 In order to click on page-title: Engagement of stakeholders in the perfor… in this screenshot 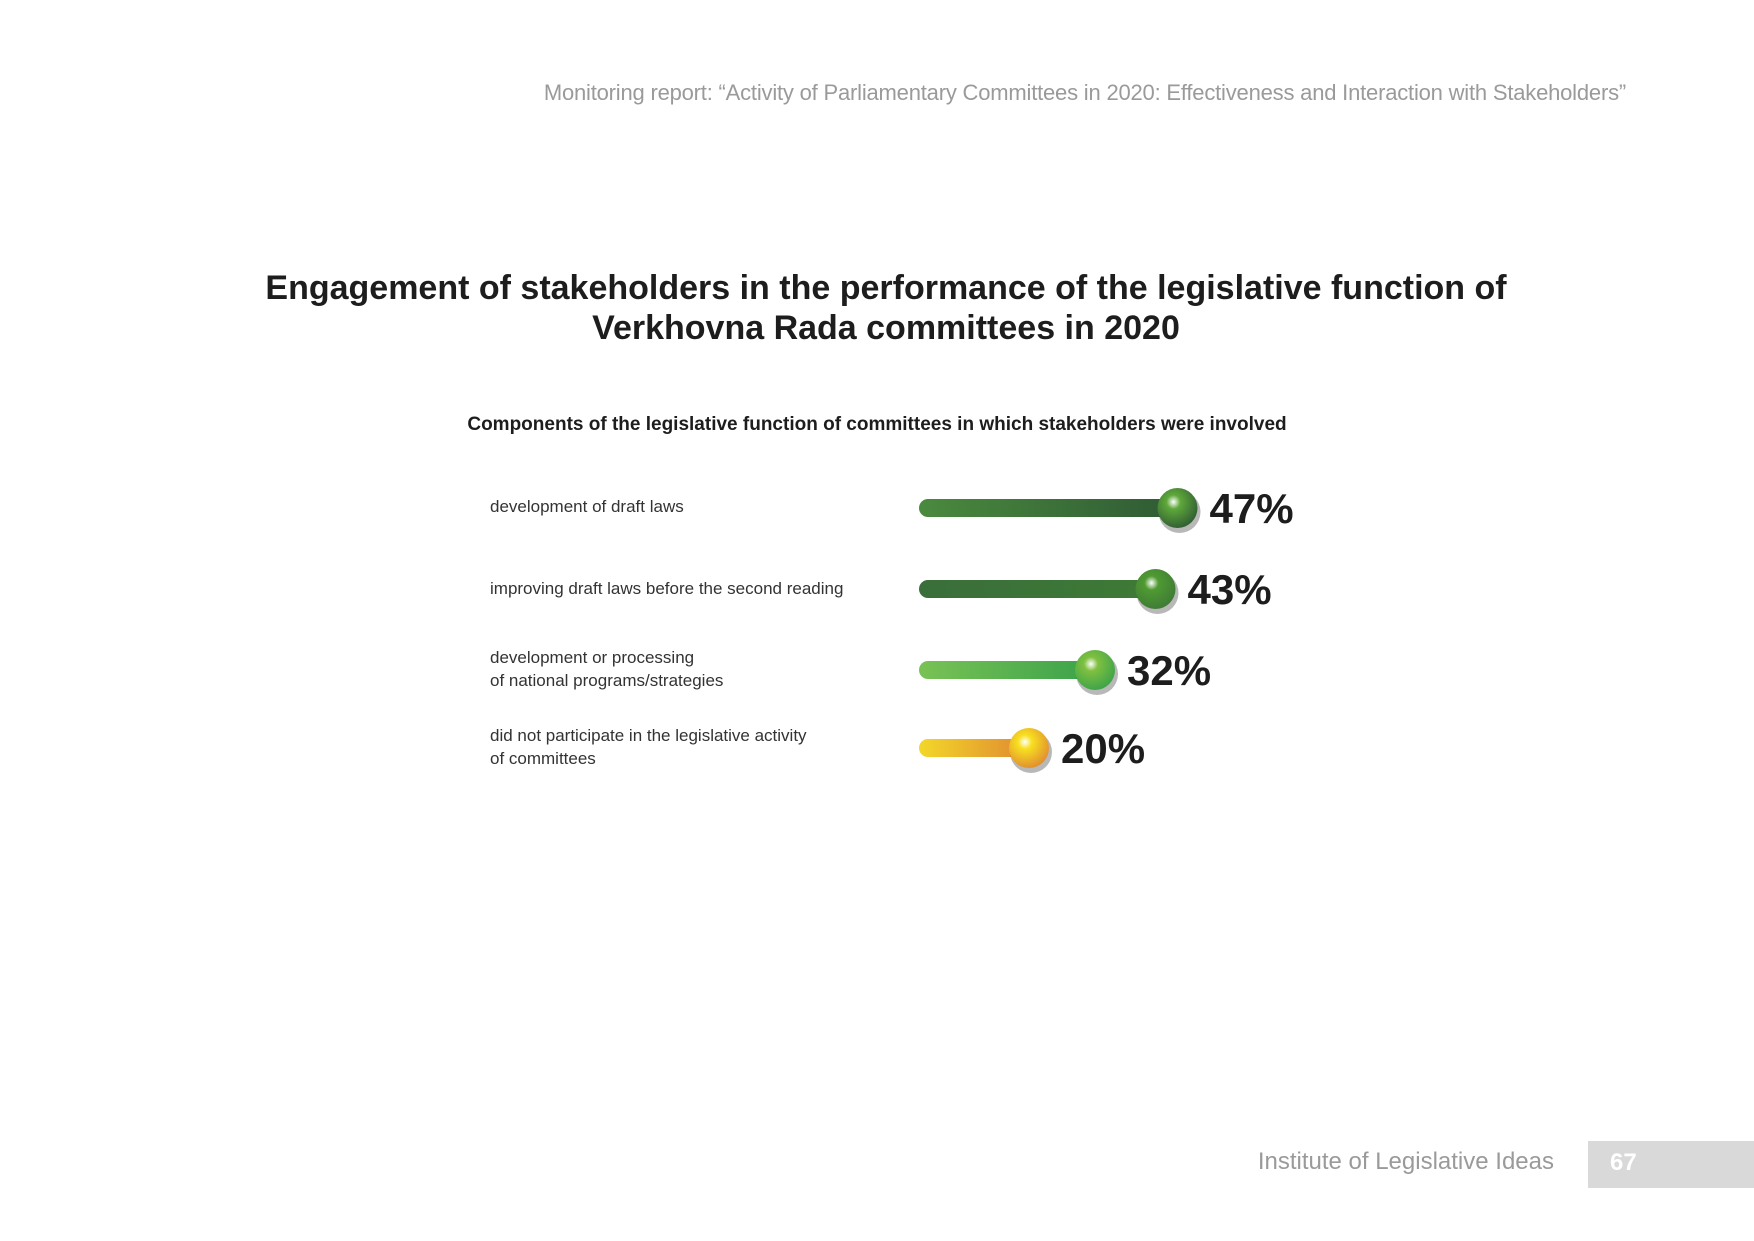, I will do `click(877, 308)`.